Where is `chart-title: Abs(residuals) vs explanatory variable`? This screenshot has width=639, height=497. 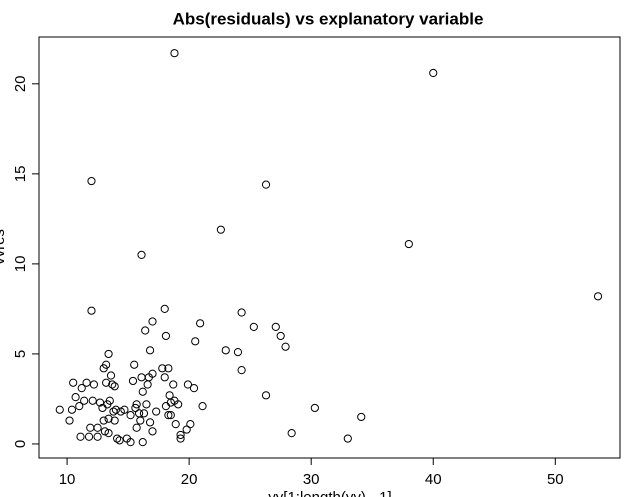 chart-title: Abs(residuals) vs explanatory variable is located at coordinates (328, 18).